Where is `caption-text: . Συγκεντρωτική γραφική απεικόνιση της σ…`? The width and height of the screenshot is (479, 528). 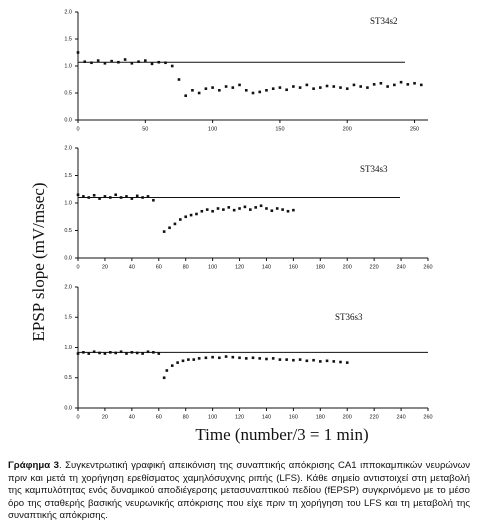
caption-text: . Συγκεντρωτική γραφική απεικόνιση της σ… is located at coordinates (239, 491).